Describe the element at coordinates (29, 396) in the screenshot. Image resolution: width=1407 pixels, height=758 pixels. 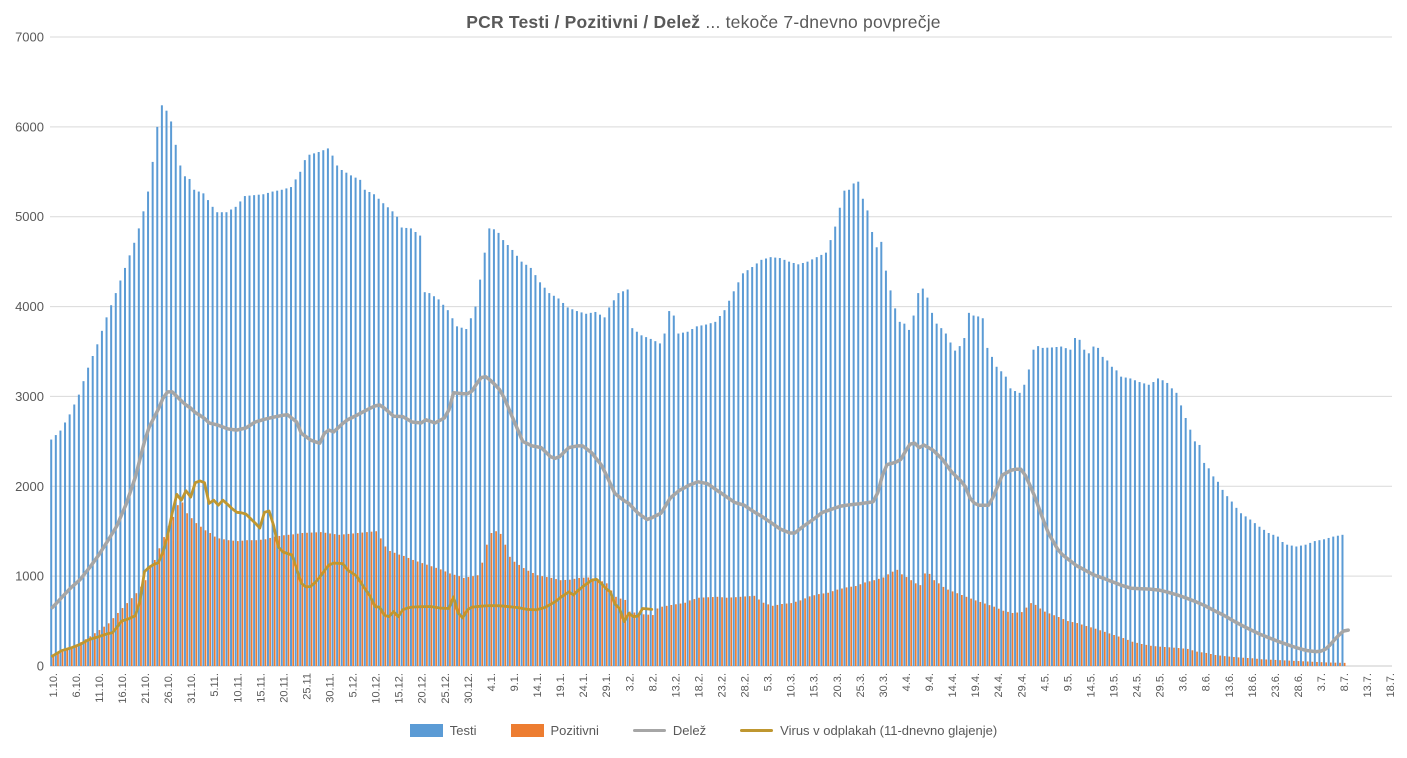
I see `y-tick-label: 3000` at that location.